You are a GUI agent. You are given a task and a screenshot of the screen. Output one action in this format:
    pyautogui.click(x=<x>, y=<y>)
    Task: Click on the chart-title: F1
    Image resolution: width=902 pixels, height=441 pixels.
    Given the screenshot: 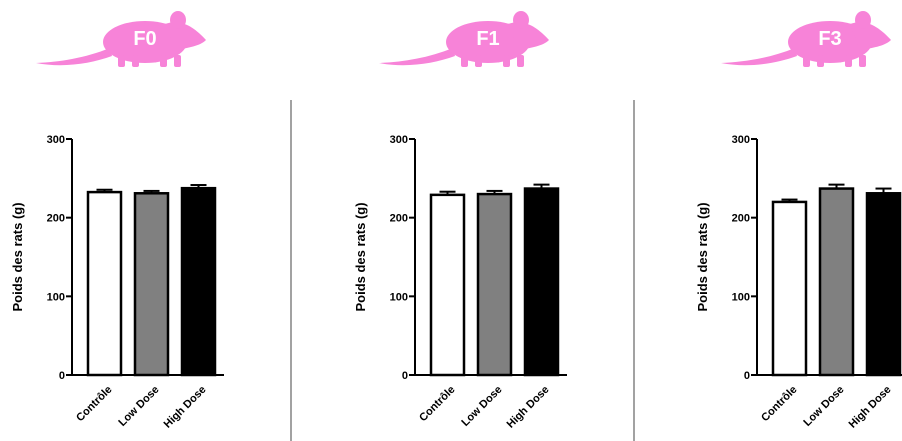 What is the action you would take?
    pyautogui.click(x=487, y=39)
    